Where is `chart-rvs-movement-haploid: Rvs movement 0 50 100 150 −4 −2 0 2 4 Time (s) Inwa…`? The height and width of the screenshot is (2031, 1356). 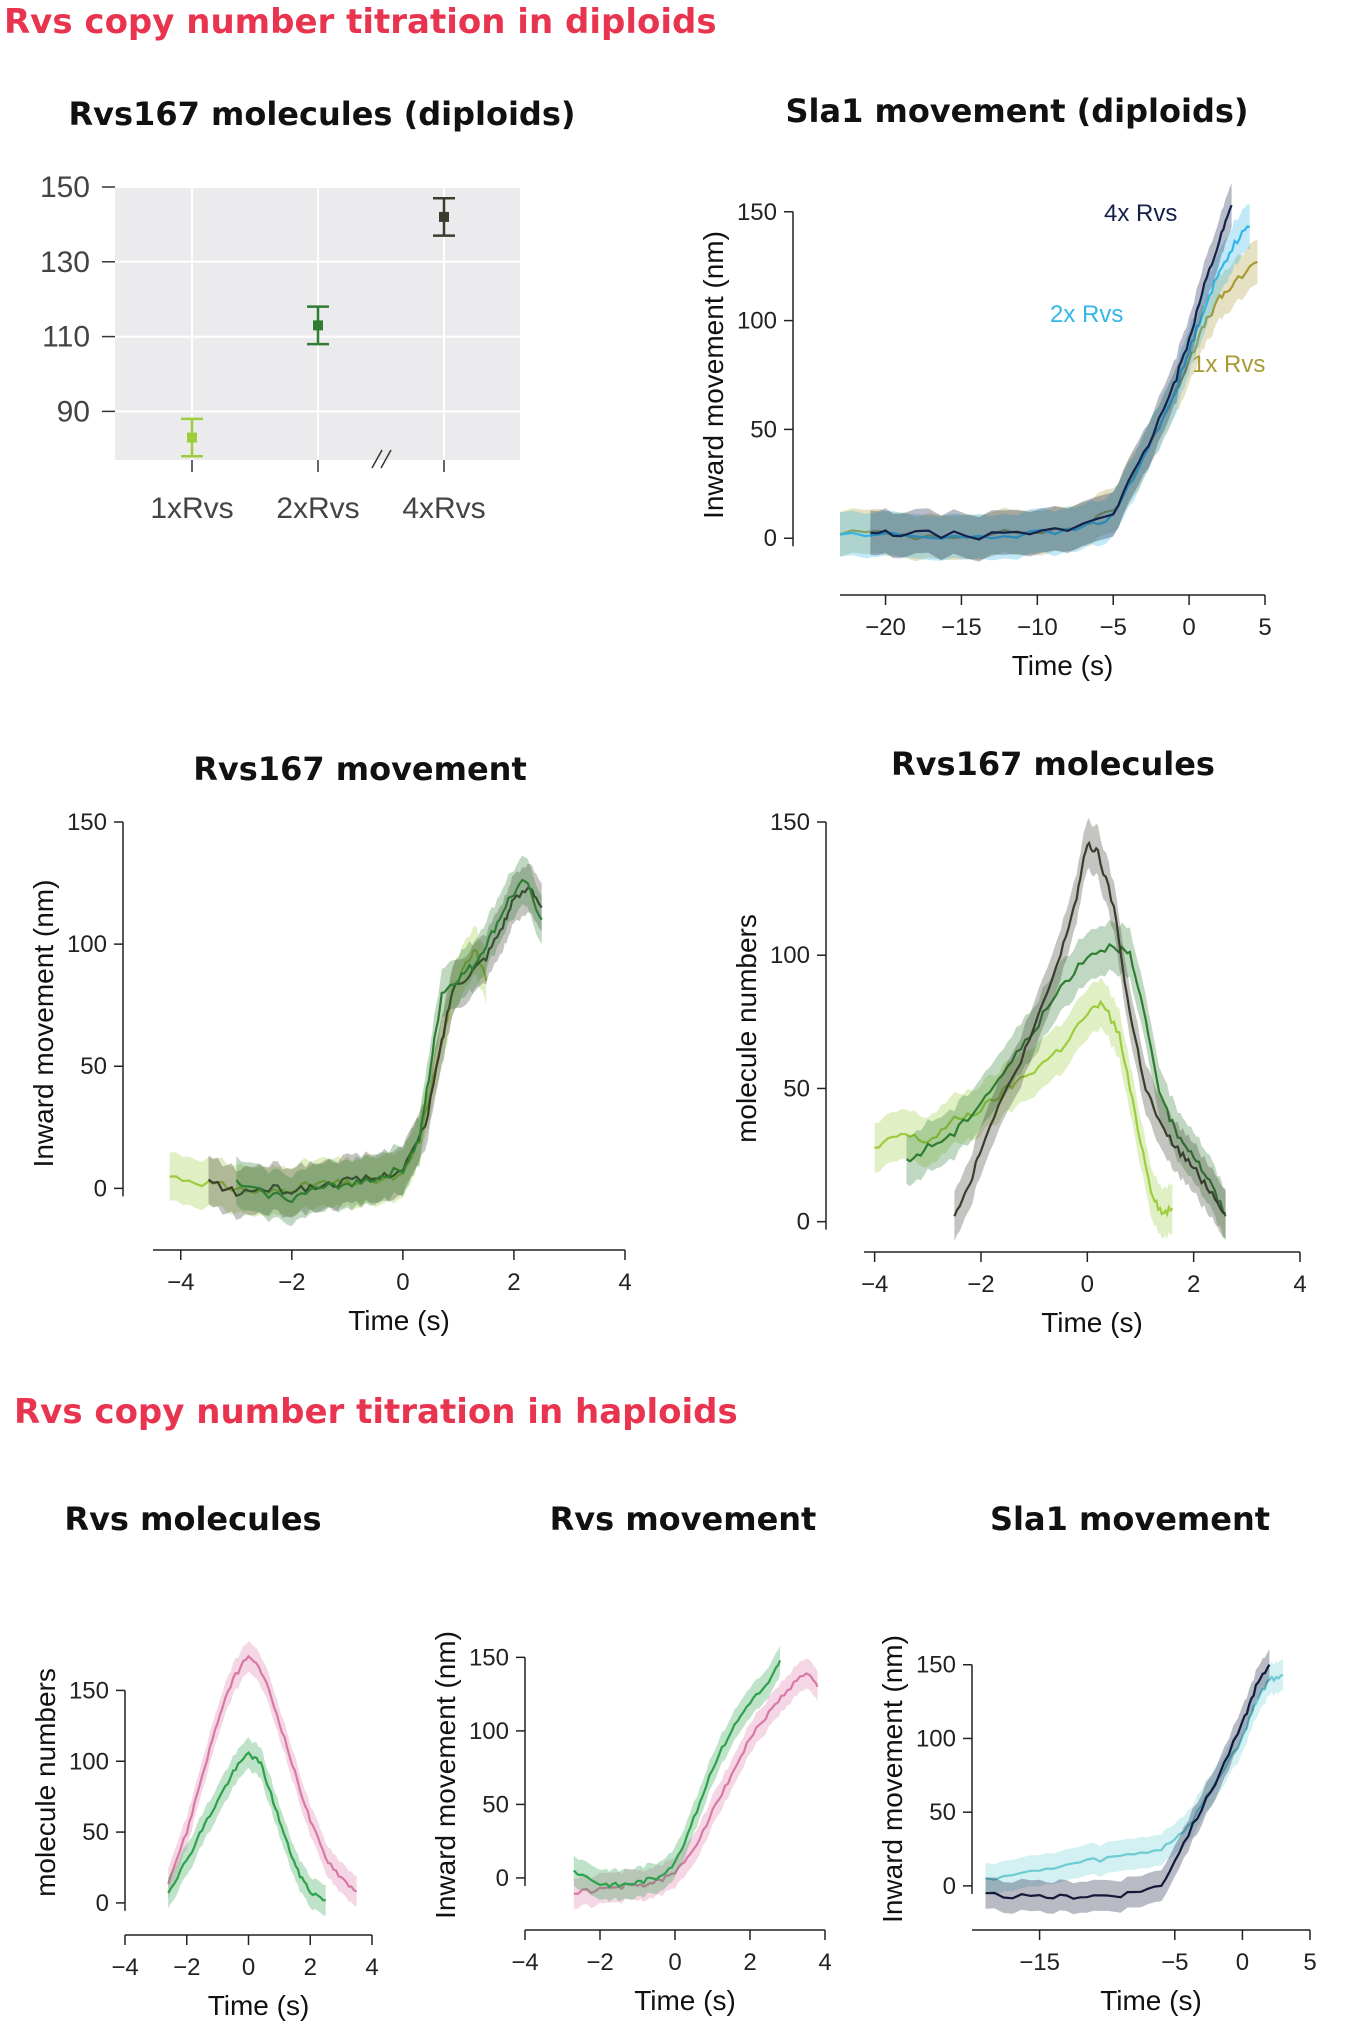
chart-rvs-movement-haploid: Rvs movement 0 50 100 150 −4 −2 0 2 4 Time (s) Inwa… is located at coordinates (631, 1758).